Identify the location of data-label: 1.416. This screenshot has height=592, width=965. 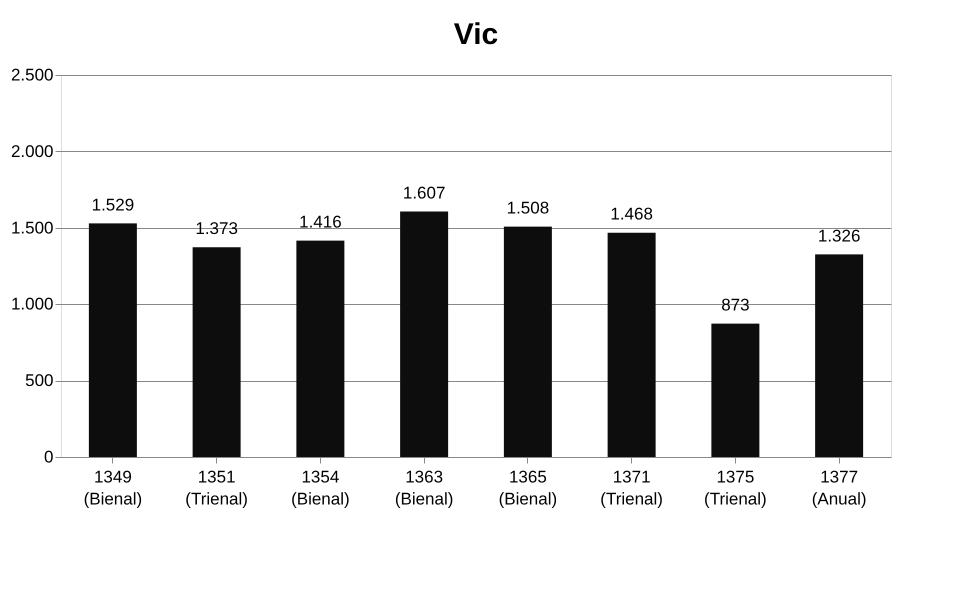
(320, 222).